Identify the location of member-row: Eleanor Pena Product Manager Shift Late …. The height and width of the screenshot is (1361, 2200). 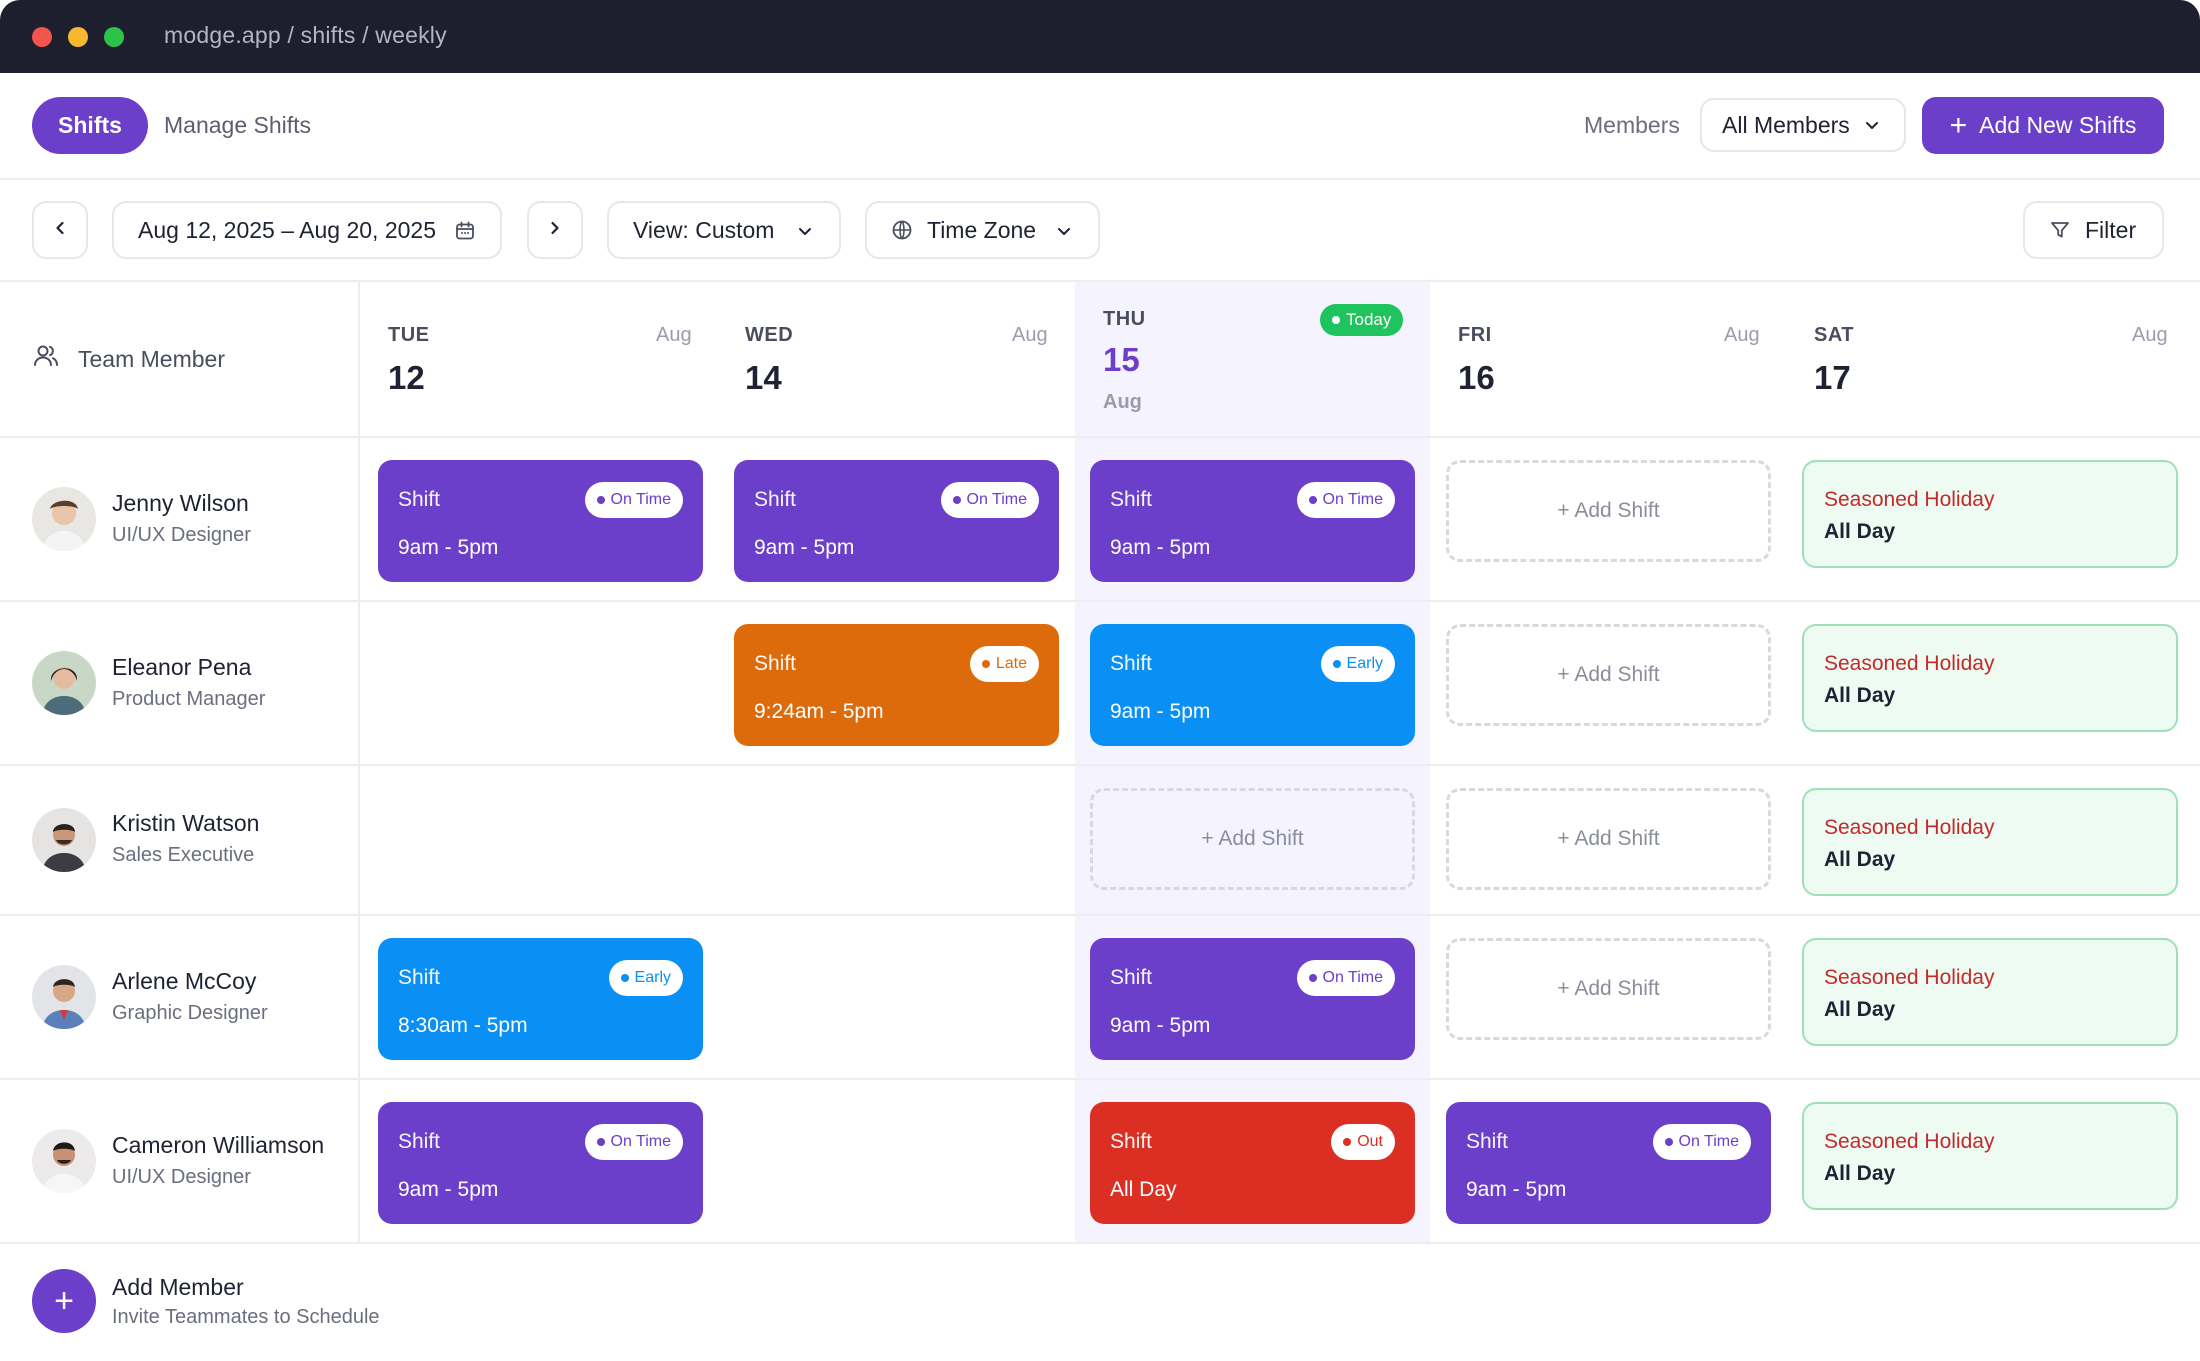
(1100, 682).